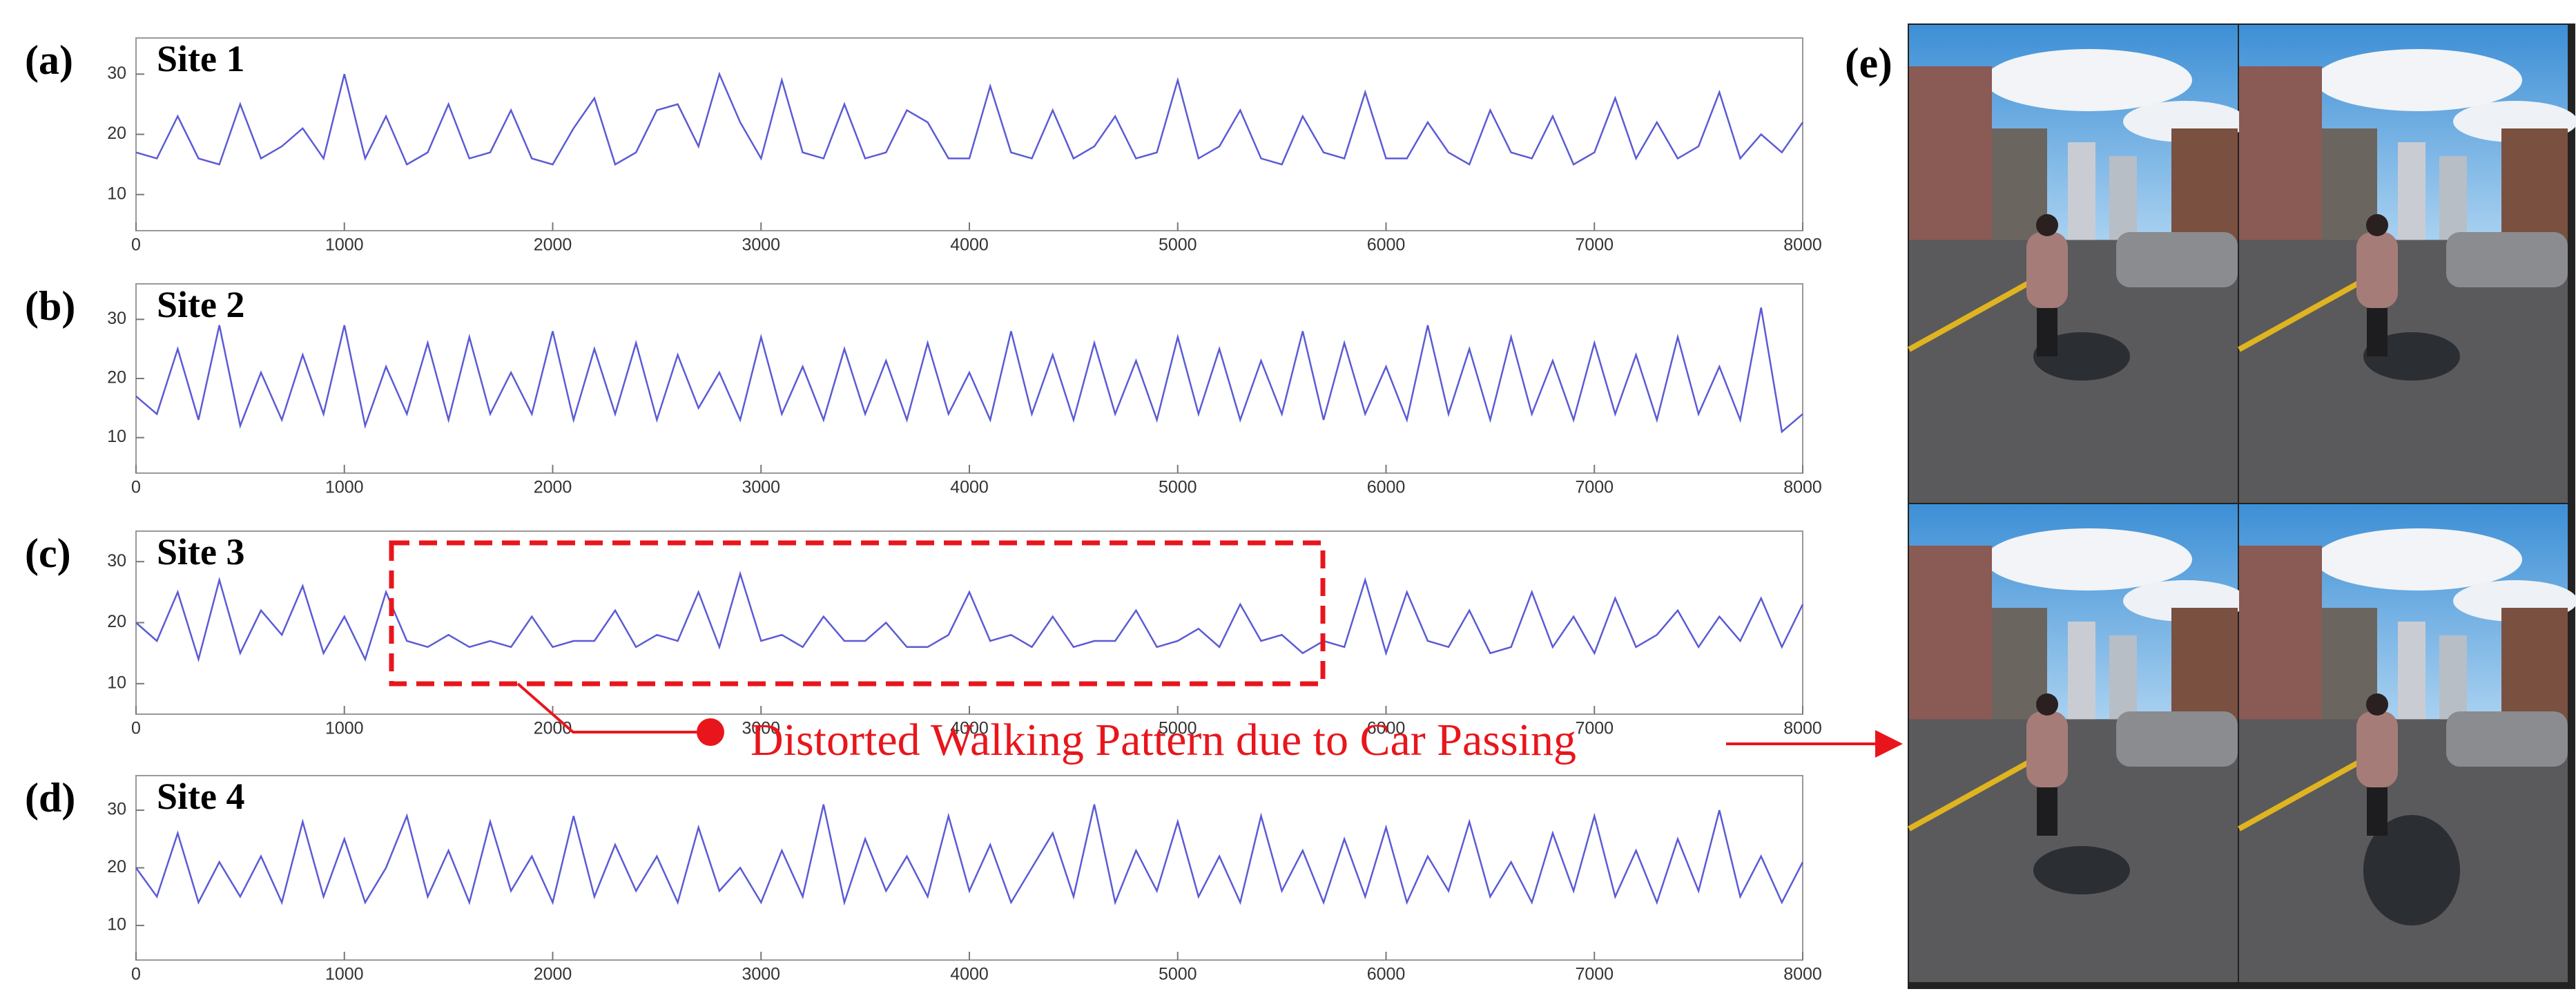  Describe the element at coordinates (201, 58) in the screenshot. I see `chart-title: Site 1` at that location.